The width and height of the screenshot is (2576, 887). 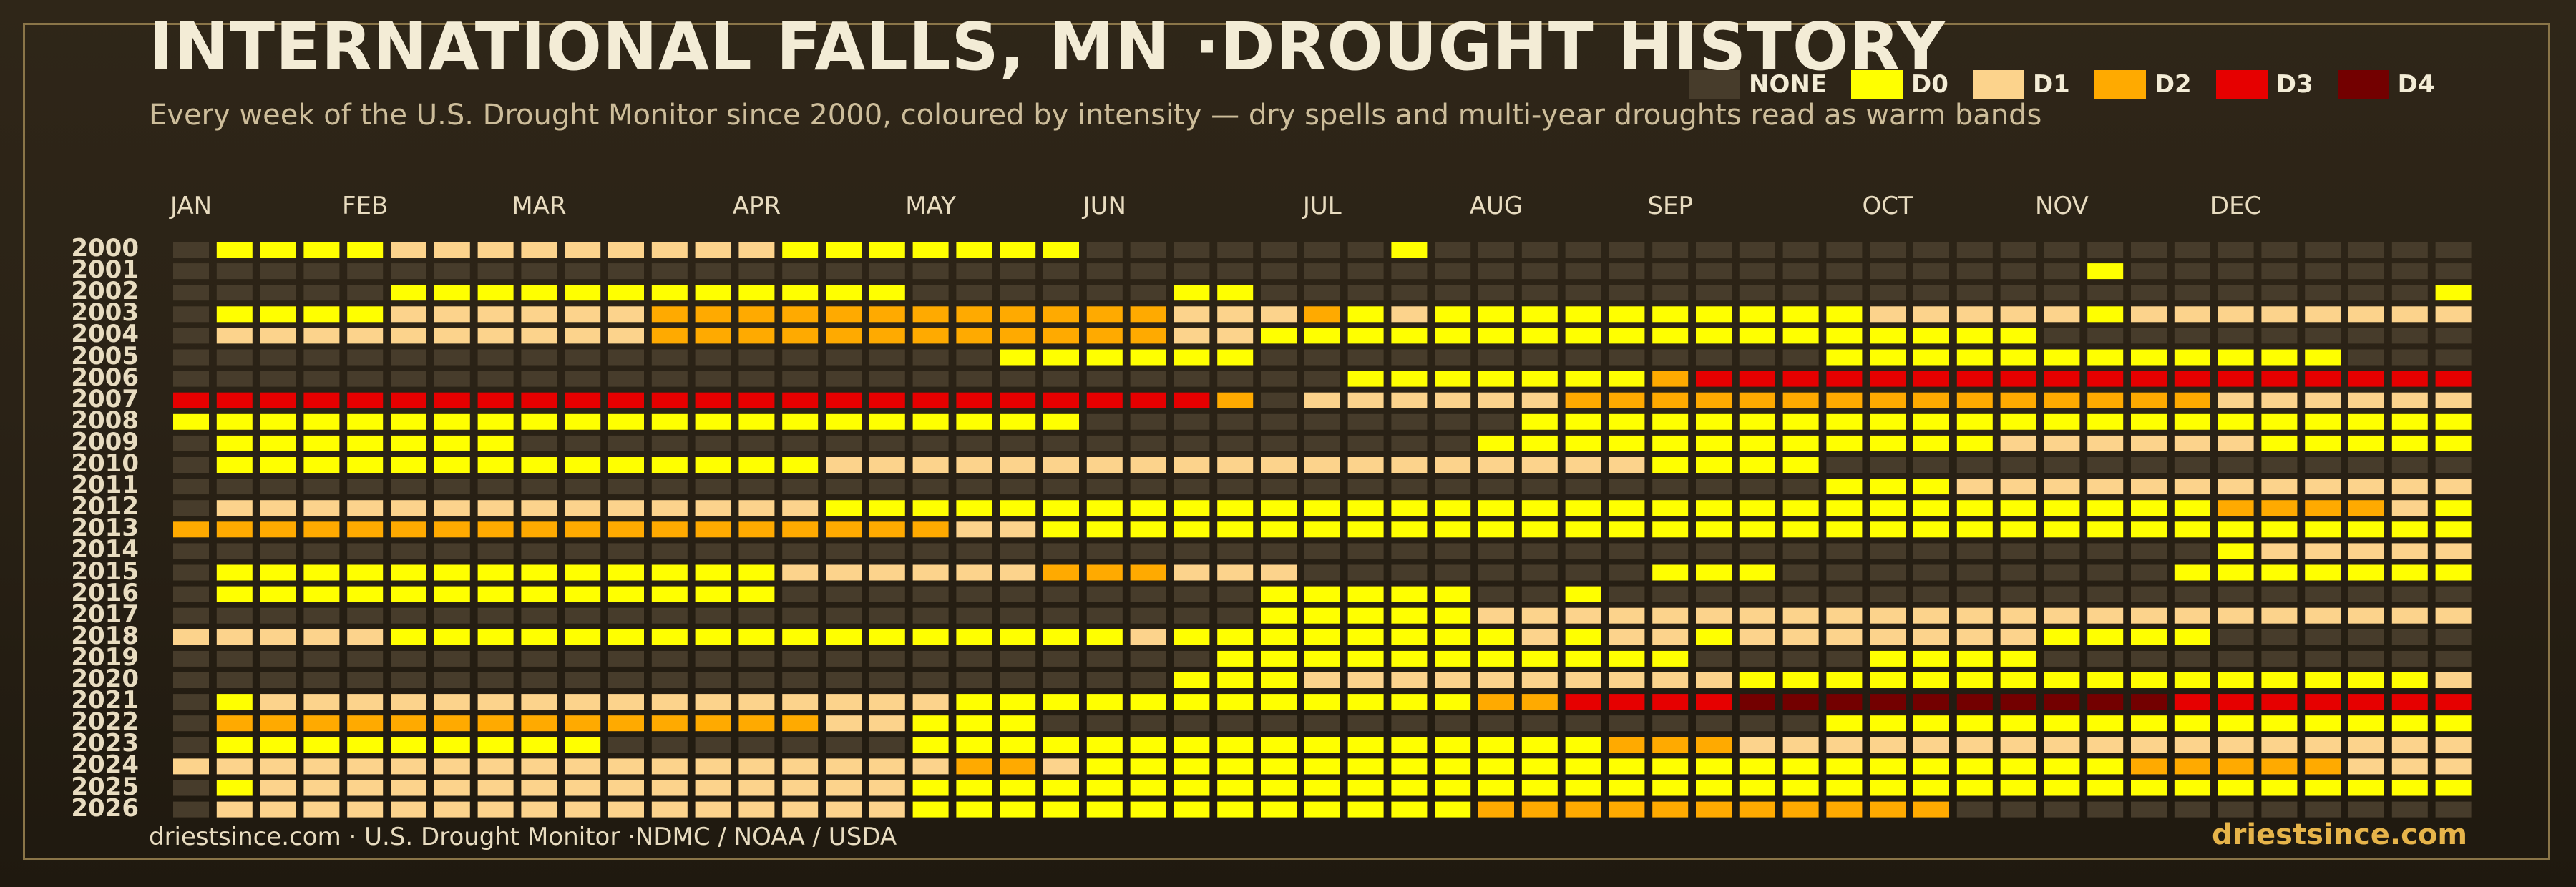 What do you see at coordinates (1714, 84) in the screenshot?
I see `legend-swatch-none` at bounding box center [1714, 84].